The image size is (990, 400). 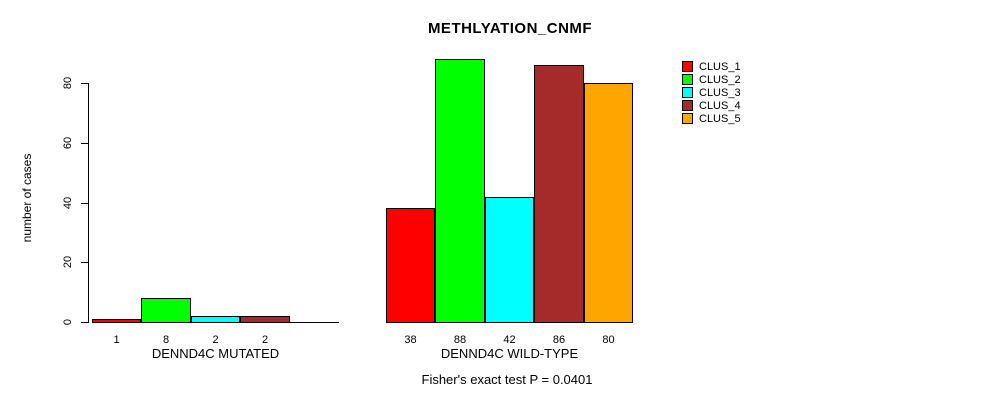 I want to click on y-axis-line, so click(x=88, y=203).